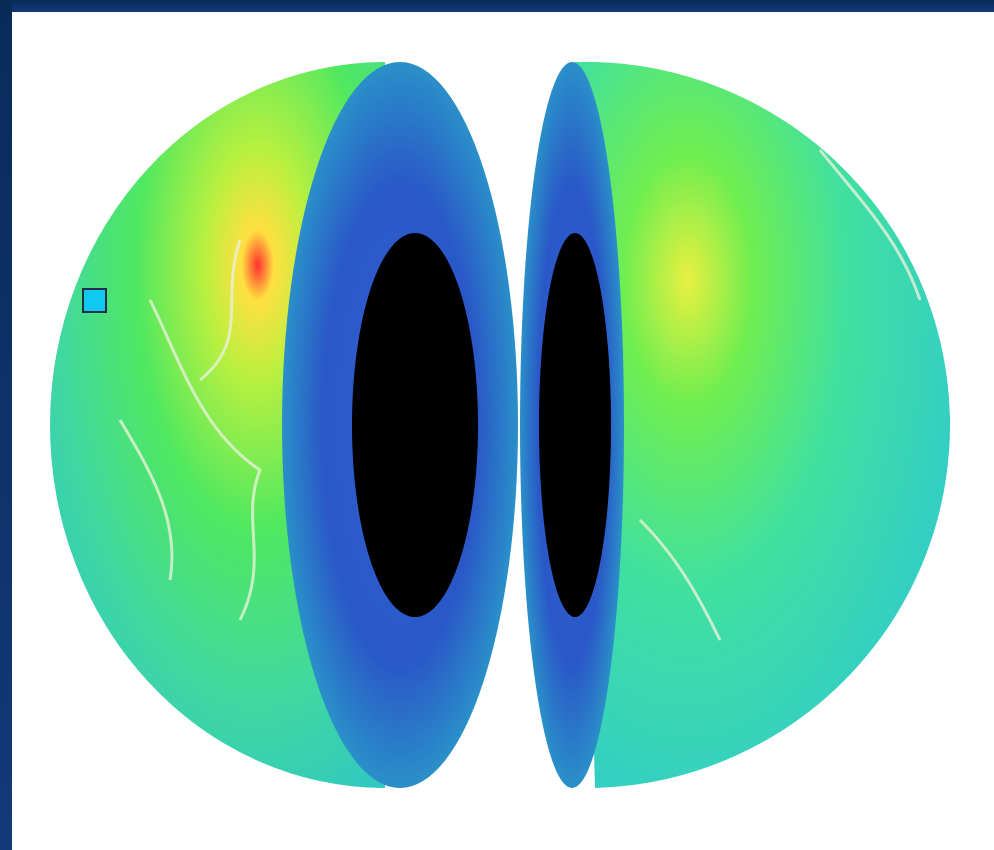 This screenshot has width=994, height=850. Describe the element at coordinates (6, 425) in the screenshot. I see `frame-left` at that location.